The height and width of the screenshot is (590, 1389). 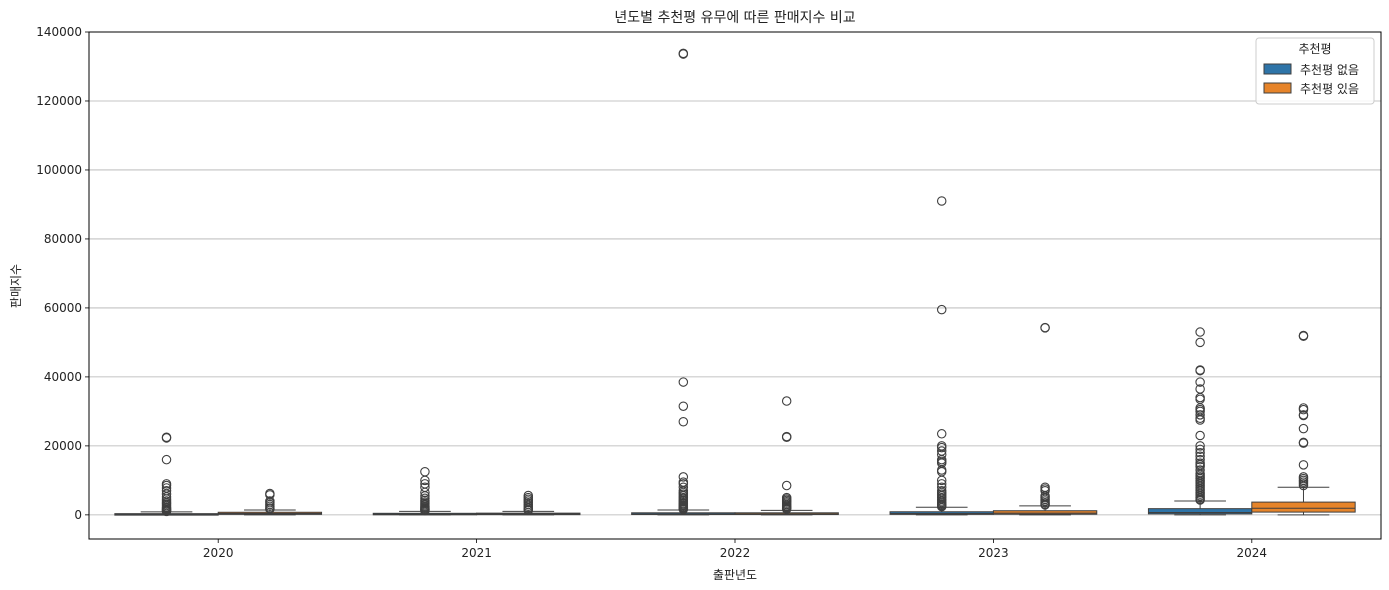 I want to click on y-tick-label: 60000, so click(x=63, y=308).